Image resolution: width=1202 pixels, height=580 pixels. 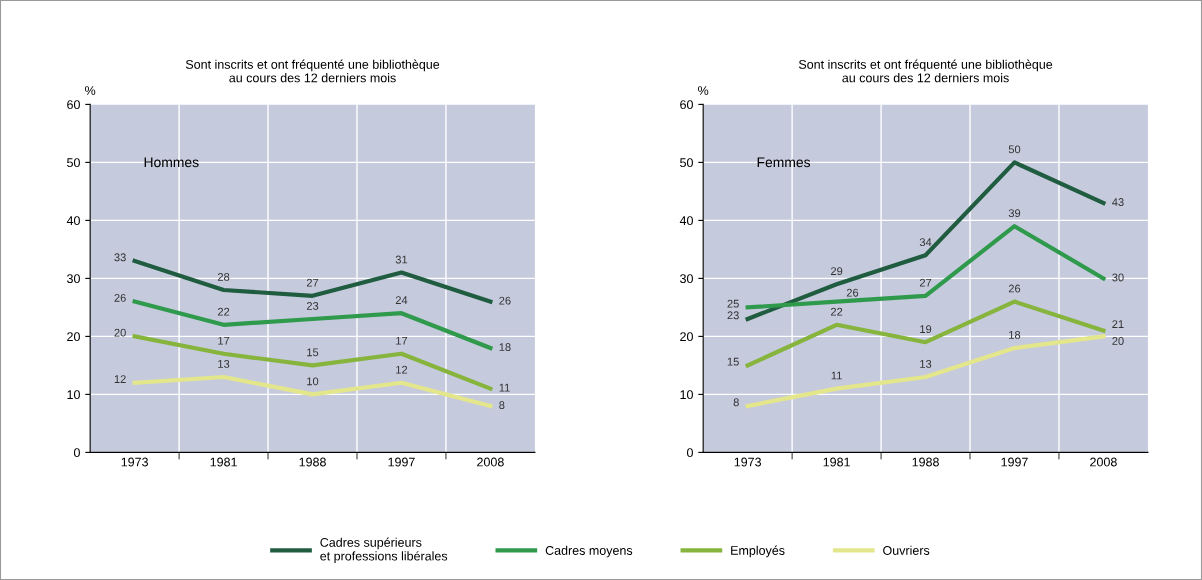 I want to click on data-label: 25, so click(x=733, y=303).